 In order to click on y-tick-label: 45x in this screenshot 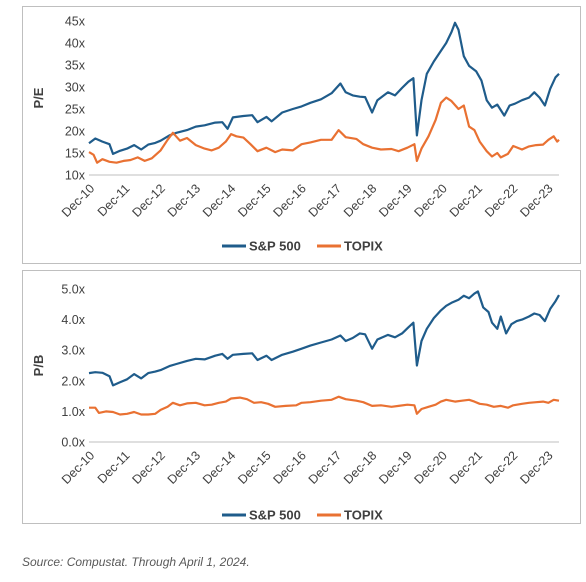, I will do `click(75, 22)`.